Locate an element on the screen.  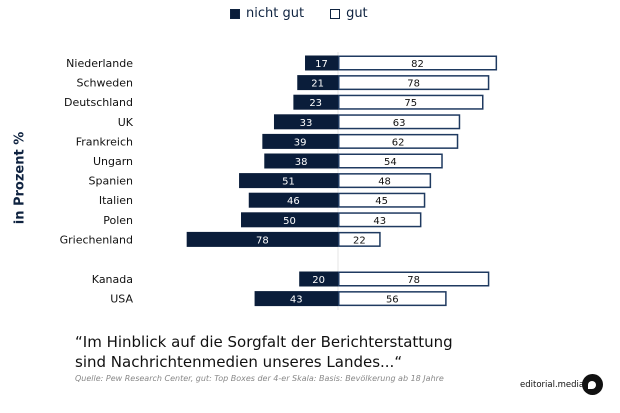
data-label-nicht-gut: 39 is located at coordinates (300, 142).